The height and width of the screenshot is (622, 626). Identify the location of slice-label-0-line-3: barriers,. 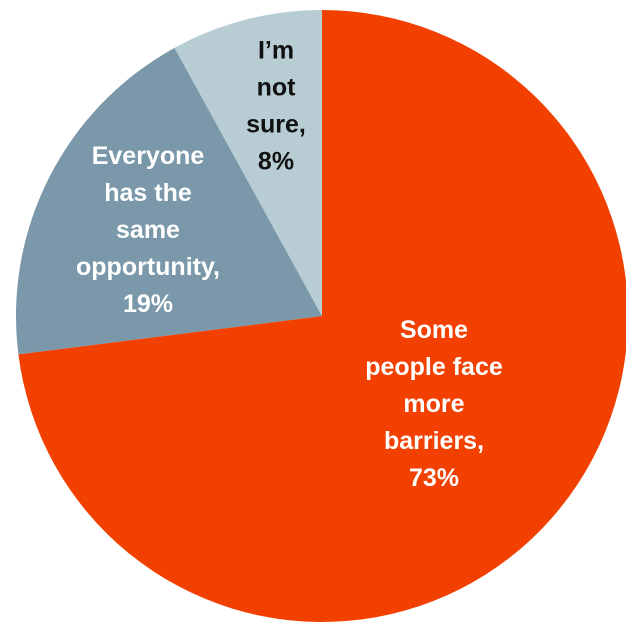
(434, 441).